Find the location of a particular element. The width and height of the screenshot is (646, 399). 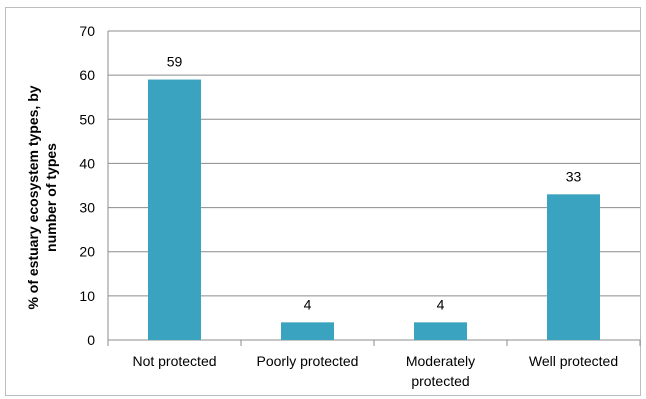

category-label: Moderately is located at coordinates (440, 361).